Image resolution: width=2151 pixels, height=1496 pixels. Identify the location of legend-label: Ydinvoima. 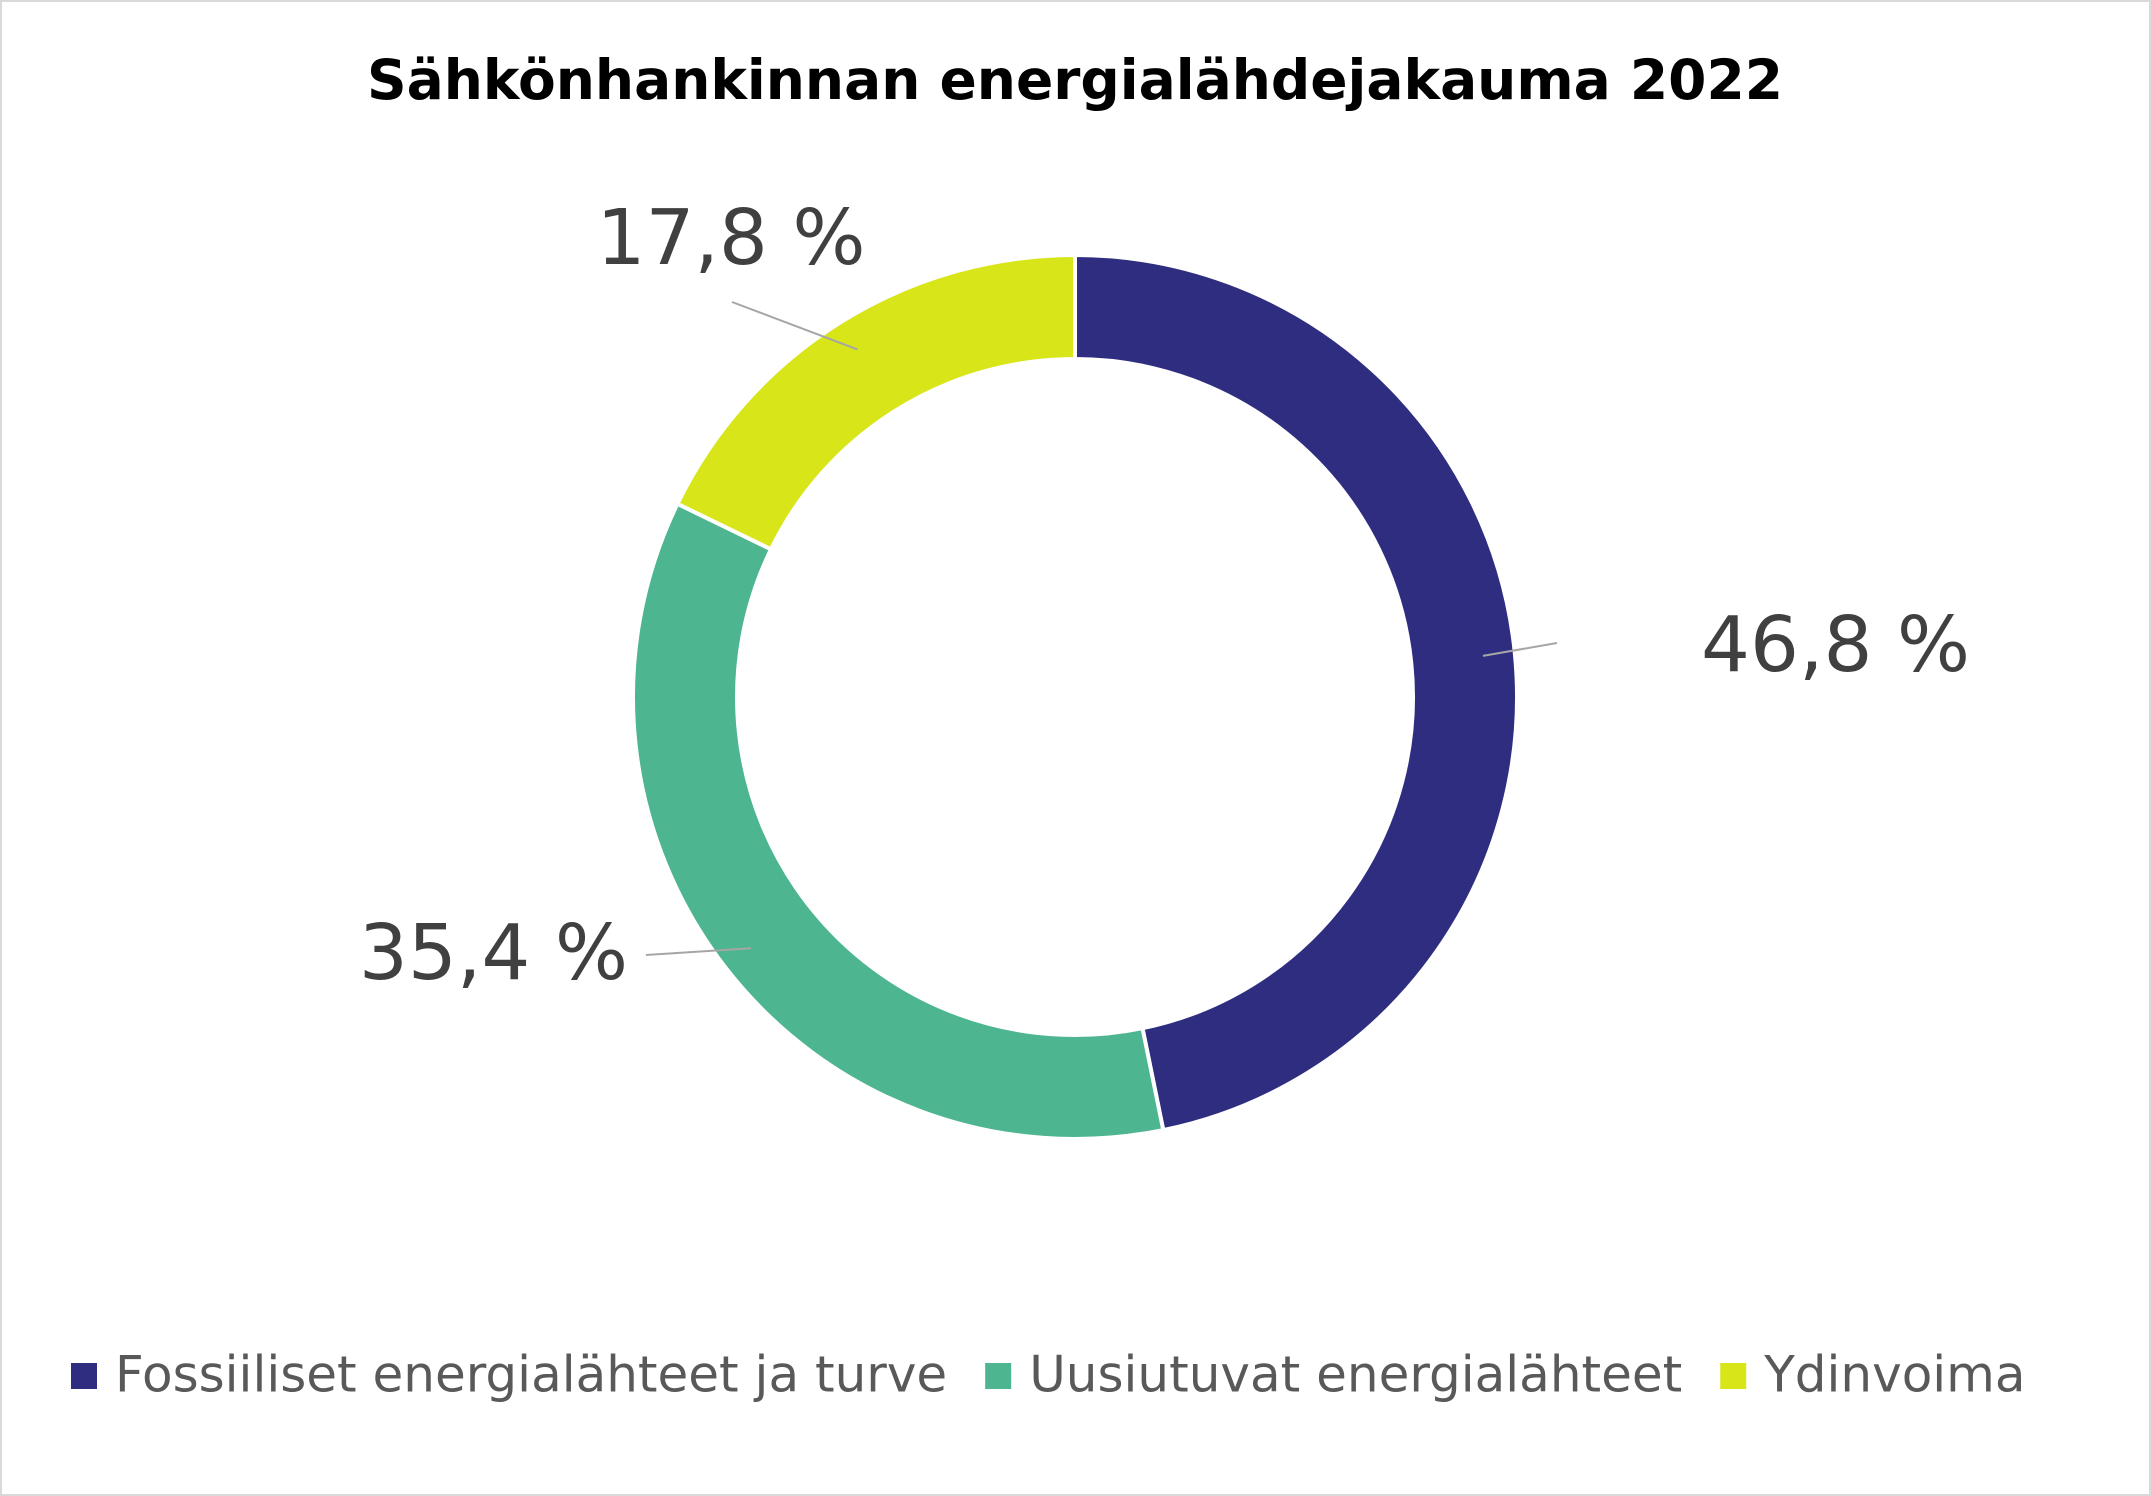
(1894, 1375).